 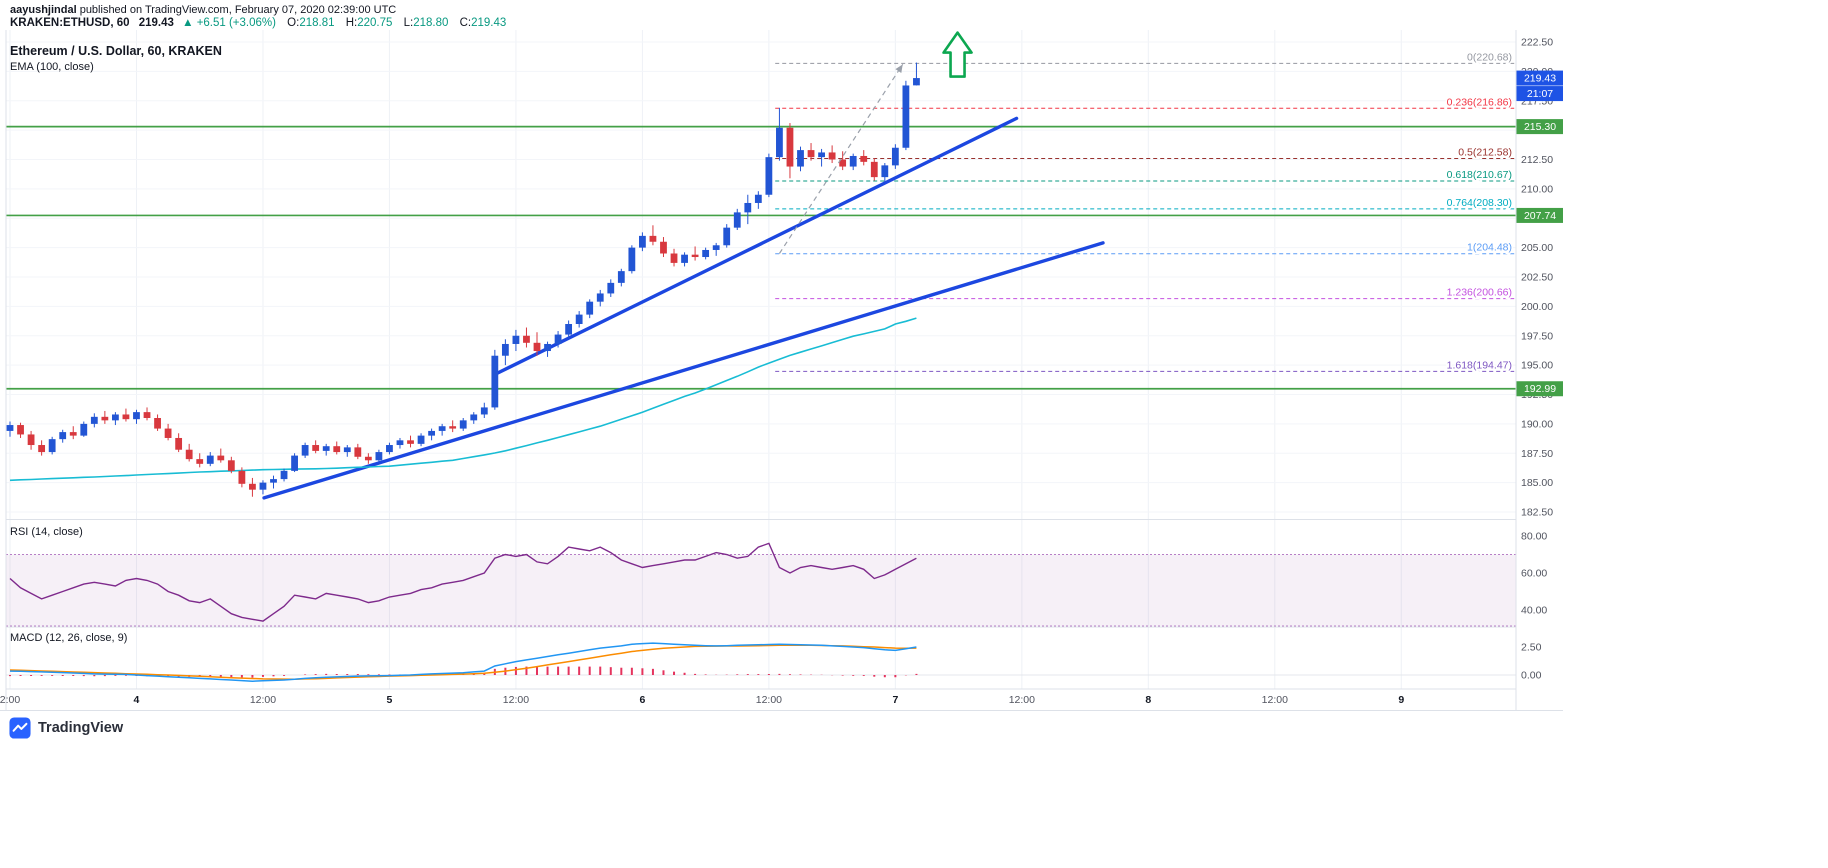 What do you see at coordinates (1148, 700) in the screenshot?
I see `time-tick-label: 8` at bounding box center [1148, 700].